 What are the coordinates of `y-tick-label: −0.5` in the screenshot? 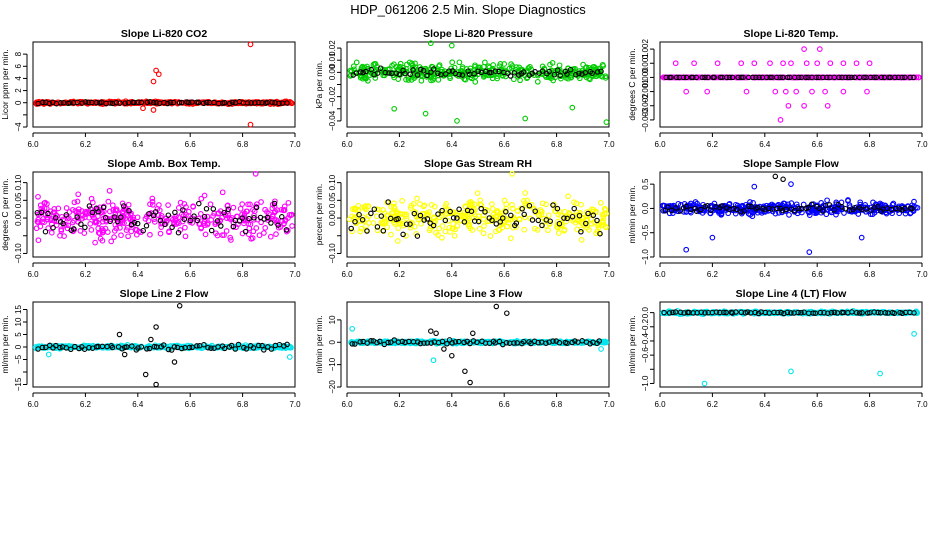 It's located at (645, 232).